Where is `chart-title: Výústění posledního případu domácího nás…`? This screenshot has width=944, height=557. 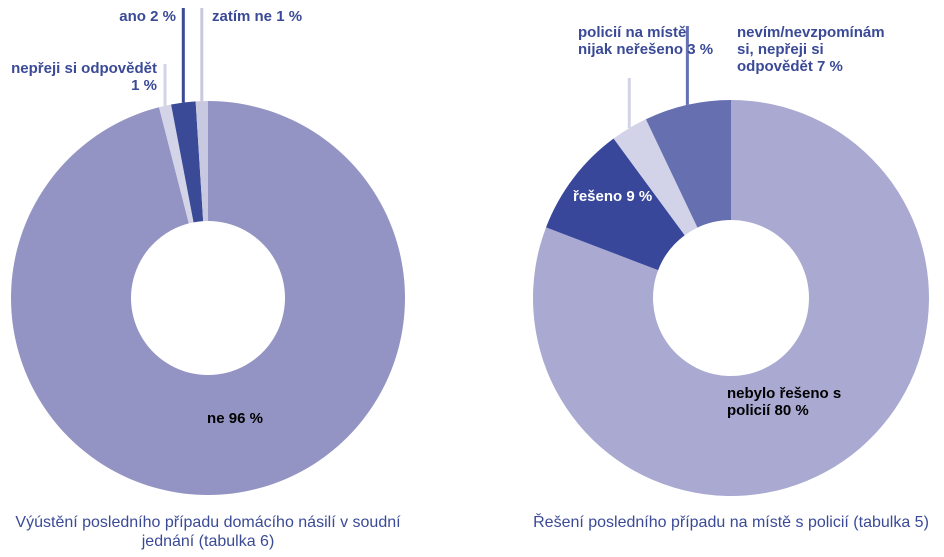 chart-title: Výústění posledního případu domácího nás… is located at coordinates (208, 532).